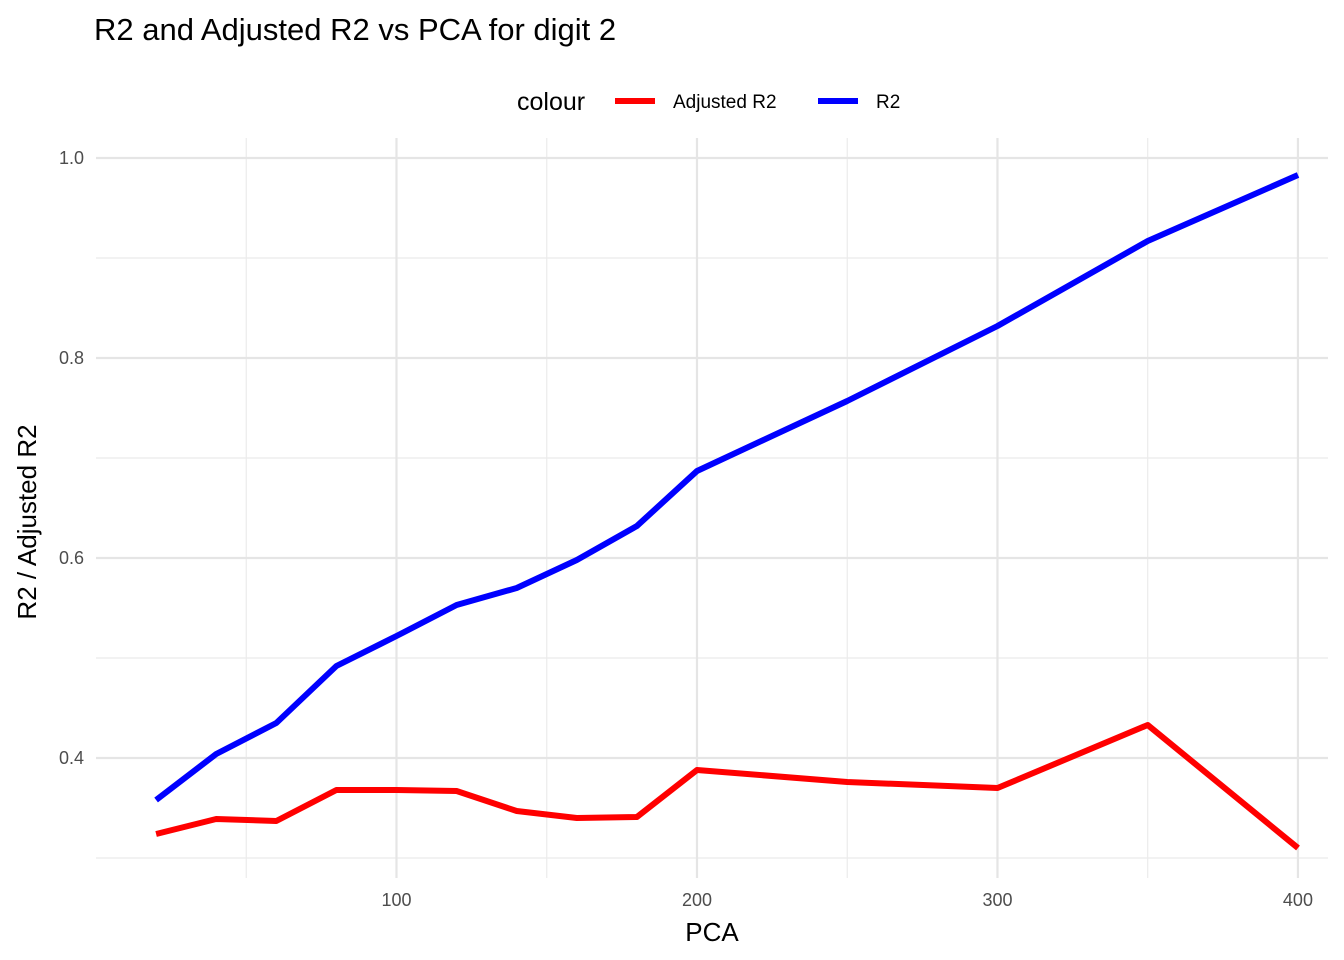 The height and width of the screenshot is (960, 1344). What do you see at coordinates (27, 521) in the screenshot?
I see `y-axis-title: R2 / Adjusted R2` at bounding box center [27, 521].